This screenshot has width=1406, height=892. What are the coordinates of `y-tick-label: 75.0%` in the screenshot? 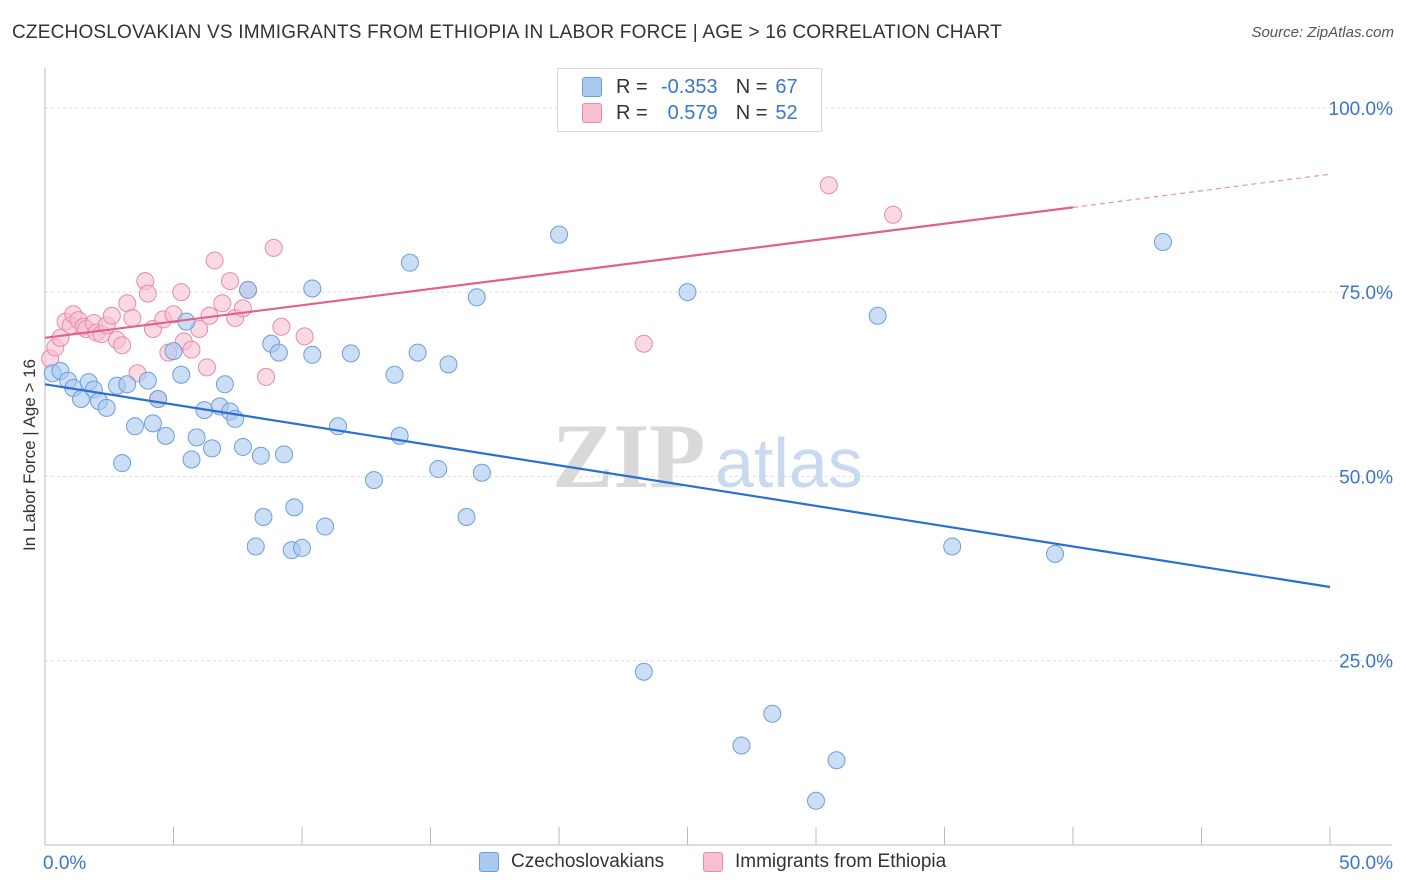 It's located at (1366, 293).